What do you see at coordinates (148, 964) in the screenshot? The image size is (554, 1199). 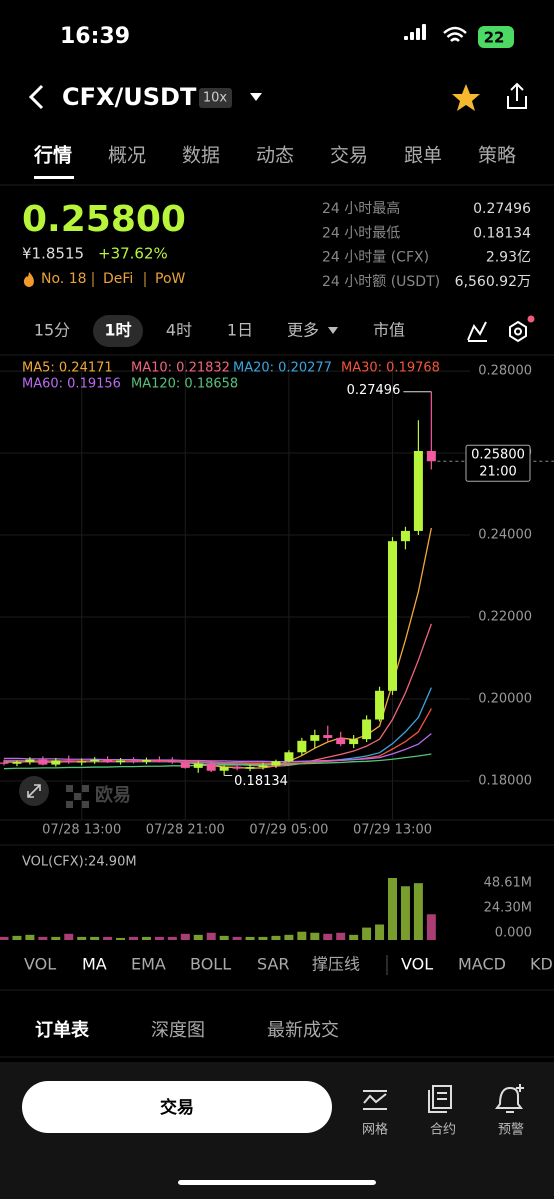 I see `indicator-tab: EMA` at bounding box center [148, 964].